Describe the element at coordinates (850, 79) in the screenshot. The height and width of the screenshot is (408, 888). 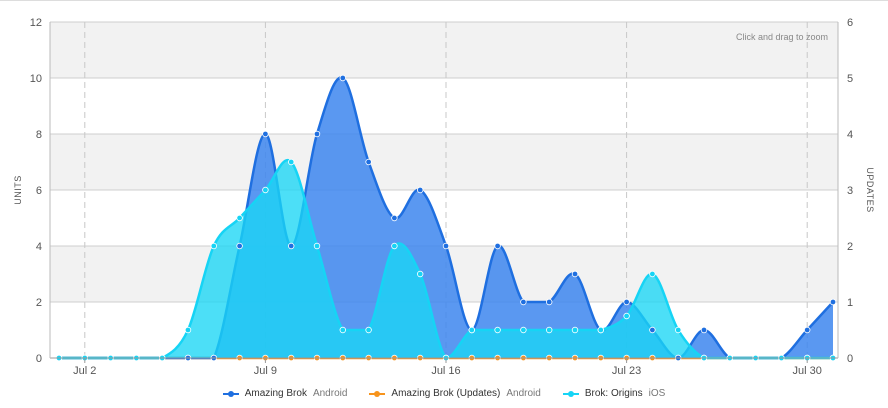
I see `y-right-tick-label: 5` at that location.